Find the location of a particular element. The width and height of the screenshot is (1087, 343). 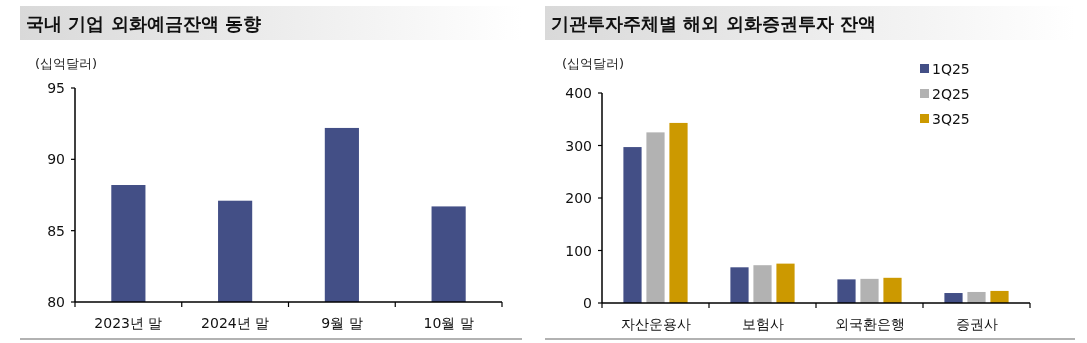

y-tick-label: 85 is located at coordinates (56, 230).